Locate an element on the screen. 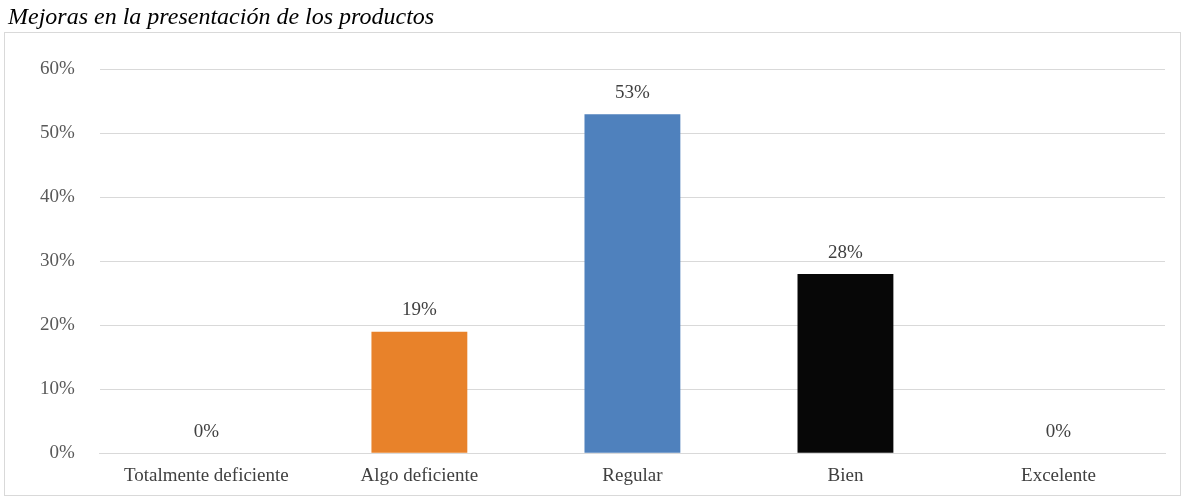 Image resolution: width=1185 pixels, height=502 pixels. data-label: 28% is located at coordinates (846, 251).